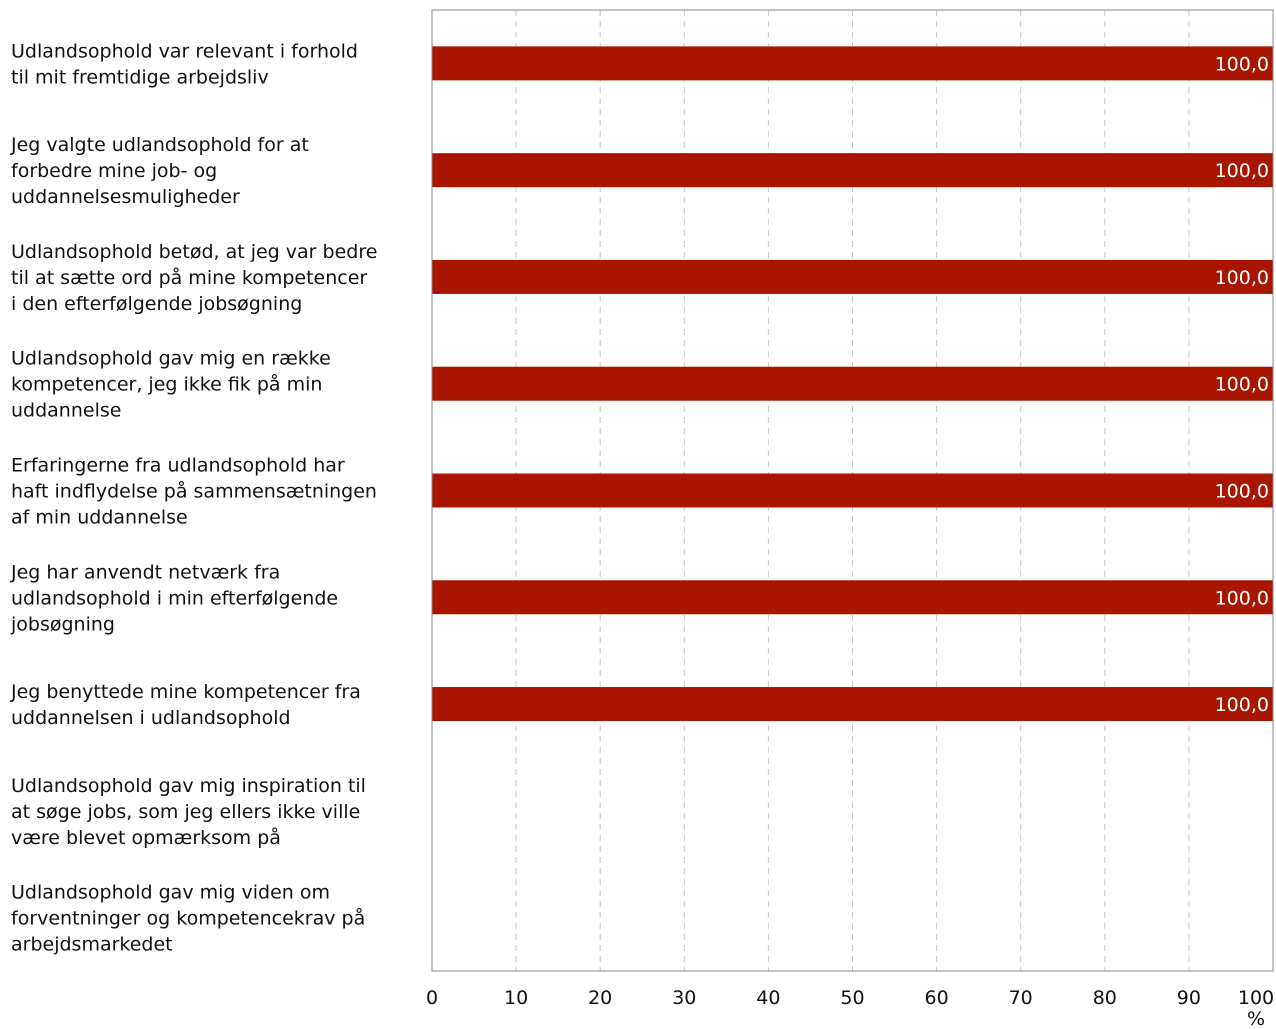 The height and width of the screenshot is (1029, 1276). What do you see at coordinates (151, 718) in the screenshot?
I see `category-label-line: uddannelsen i udlandsophold` at bounding box center [151, 718].